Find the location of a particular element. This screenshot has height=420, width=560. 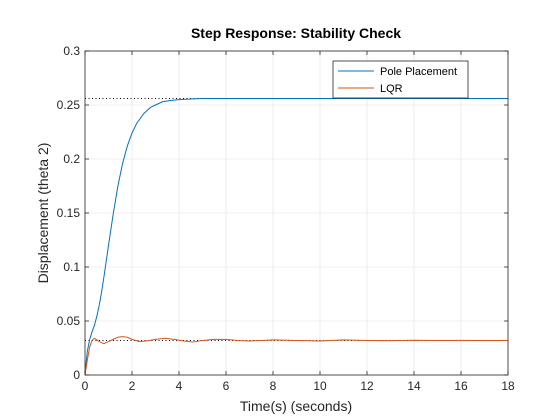

x-tick-label: 14 is located at coordinates (414, 386).